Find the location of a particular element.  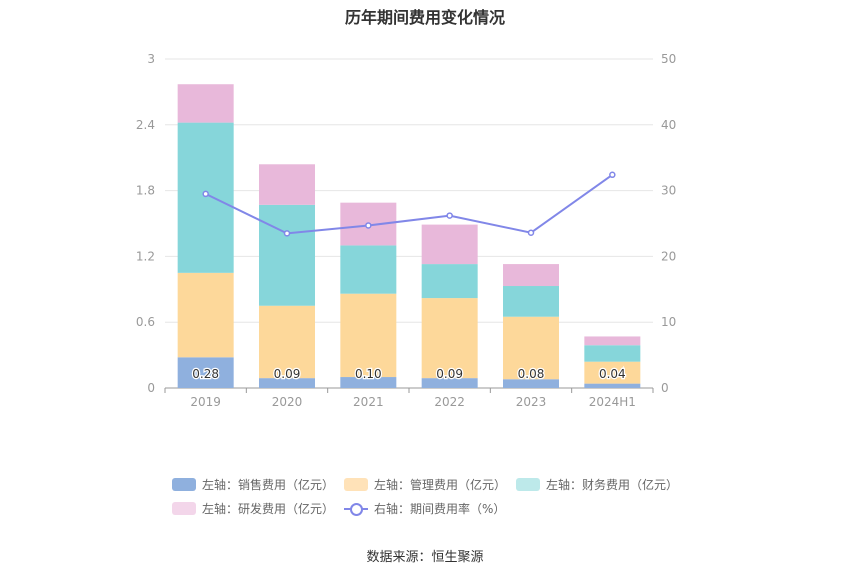

right-tick-label: 0 is located at coordinates (665, 388).